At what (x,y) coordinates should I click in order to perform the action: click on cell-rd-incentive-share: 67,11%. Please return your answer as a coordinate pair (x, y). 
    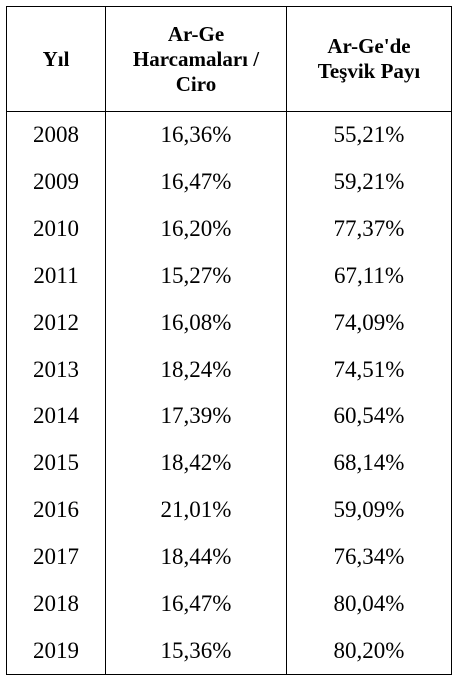
    Looking at the image, I should click on (369, 276).